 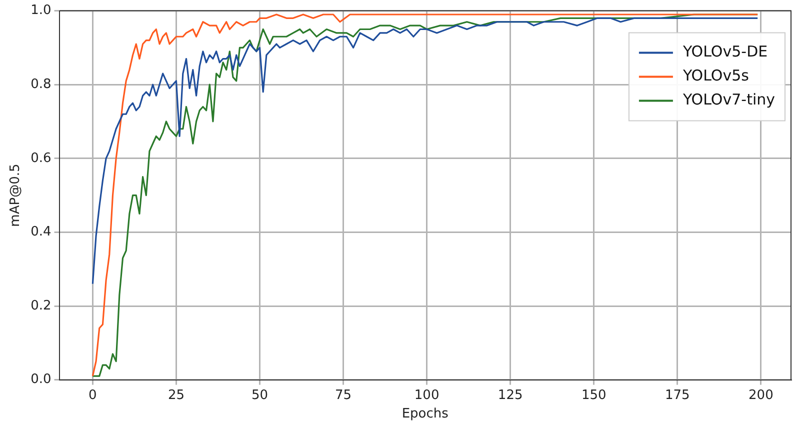 I want to click on y-tick-label: 0.2, so click(x=41, y=306).